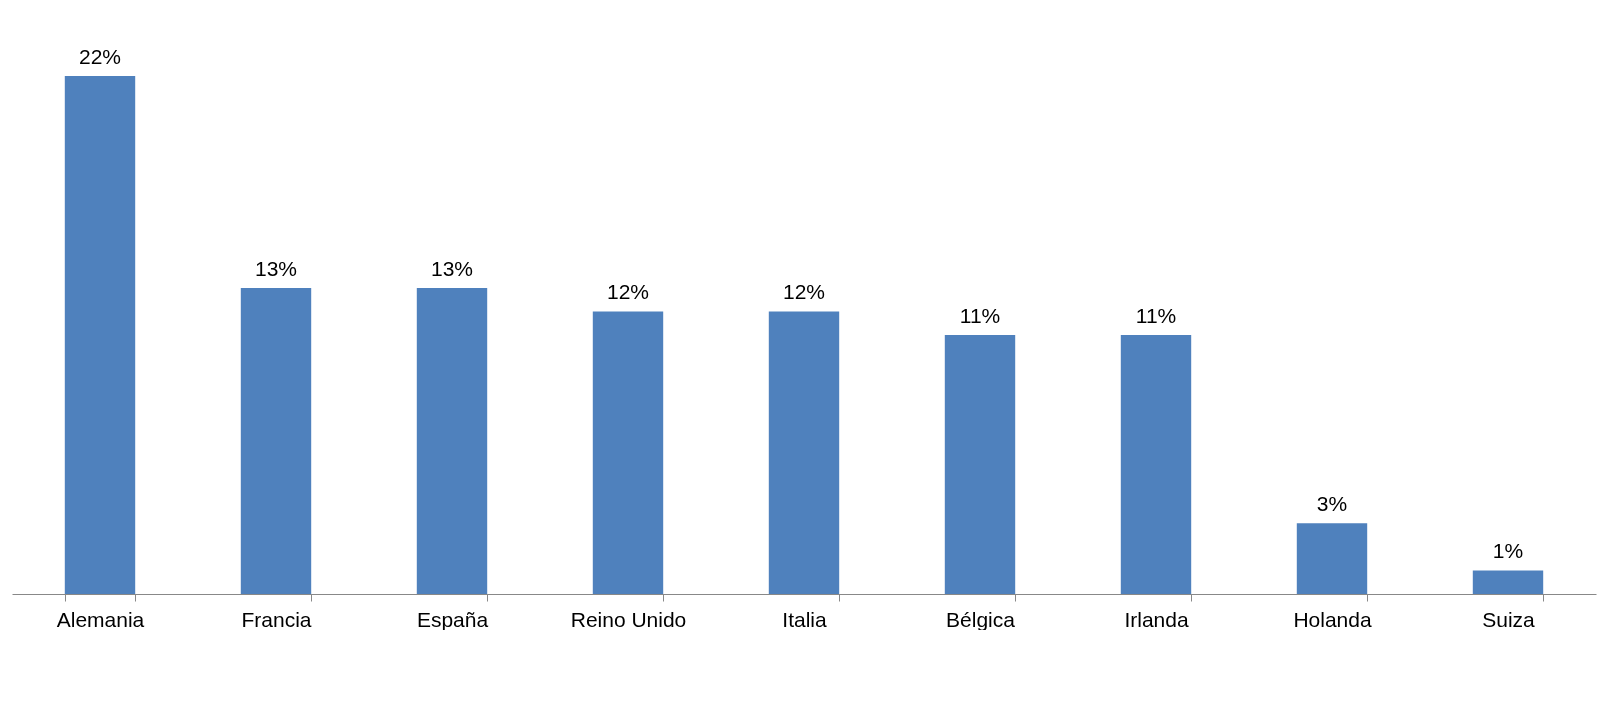 The image size is (1607, 725). I want to click on x-tick-label: Italia, so click(804, 619).